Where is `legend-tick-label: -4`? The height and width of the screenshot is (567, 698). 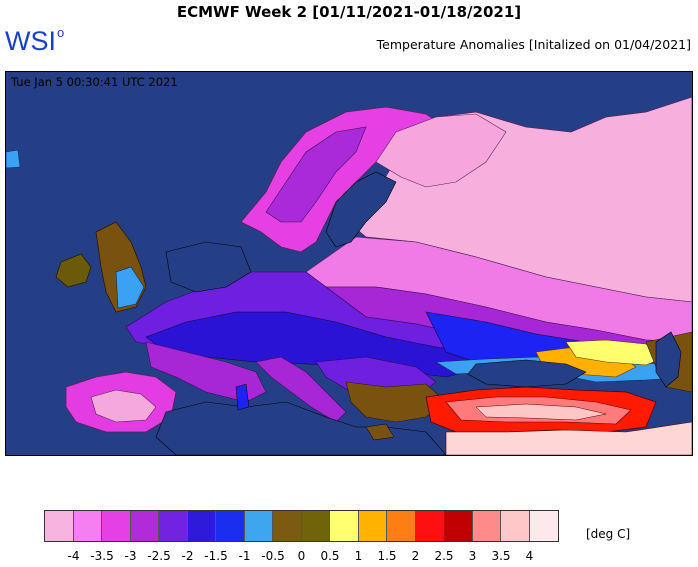 legend-tick-label: -4 is located at coordinates (73, 556).